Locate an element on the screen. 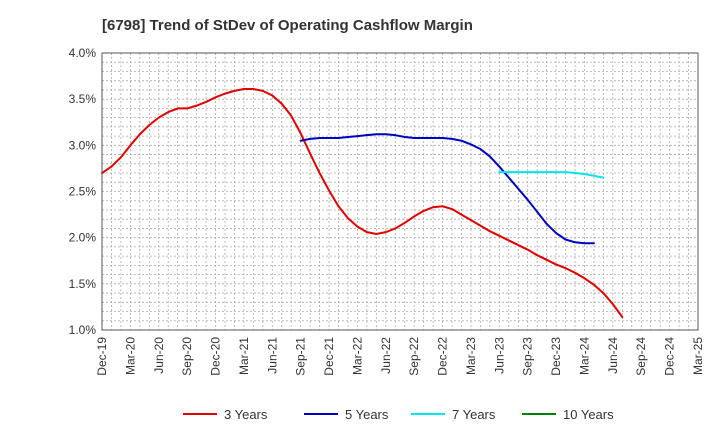 Image resolution: width=720 pixels, height=440 pixels. y-axis-ticks: 1.0% 1.5% 2.0% 2.5% 3.0% 3.5% 4.0% is located at coordinates (83, 191).